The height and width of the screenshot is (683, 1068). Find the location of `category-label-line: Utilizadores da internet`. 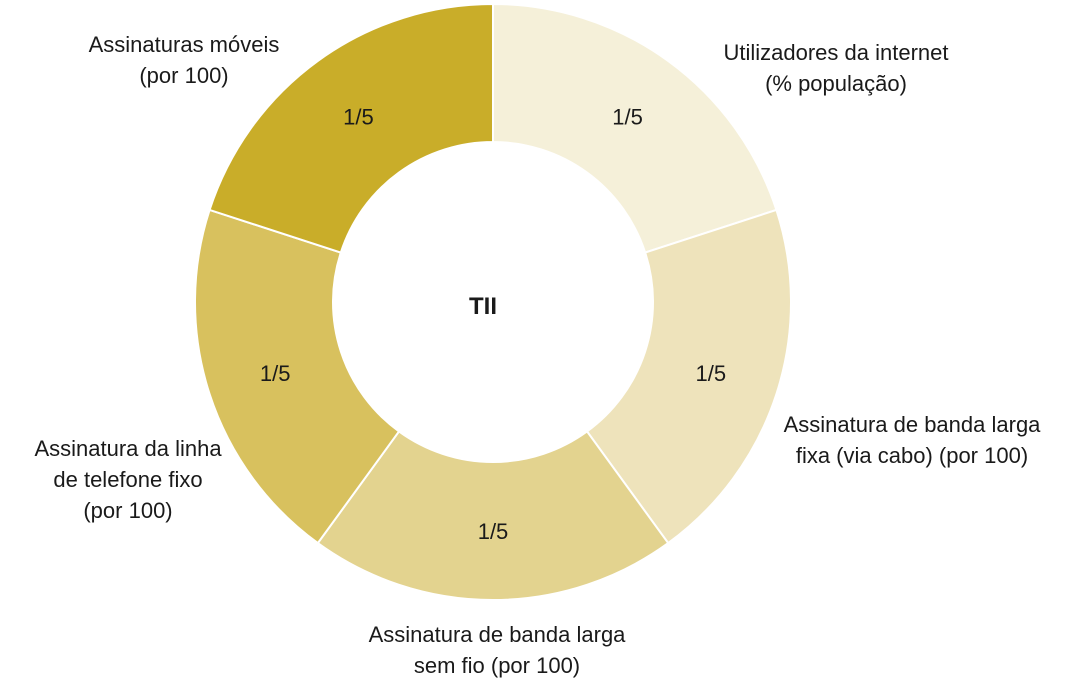

category-label-line: Utilizadores da internet is located at coordinates (835, 52).